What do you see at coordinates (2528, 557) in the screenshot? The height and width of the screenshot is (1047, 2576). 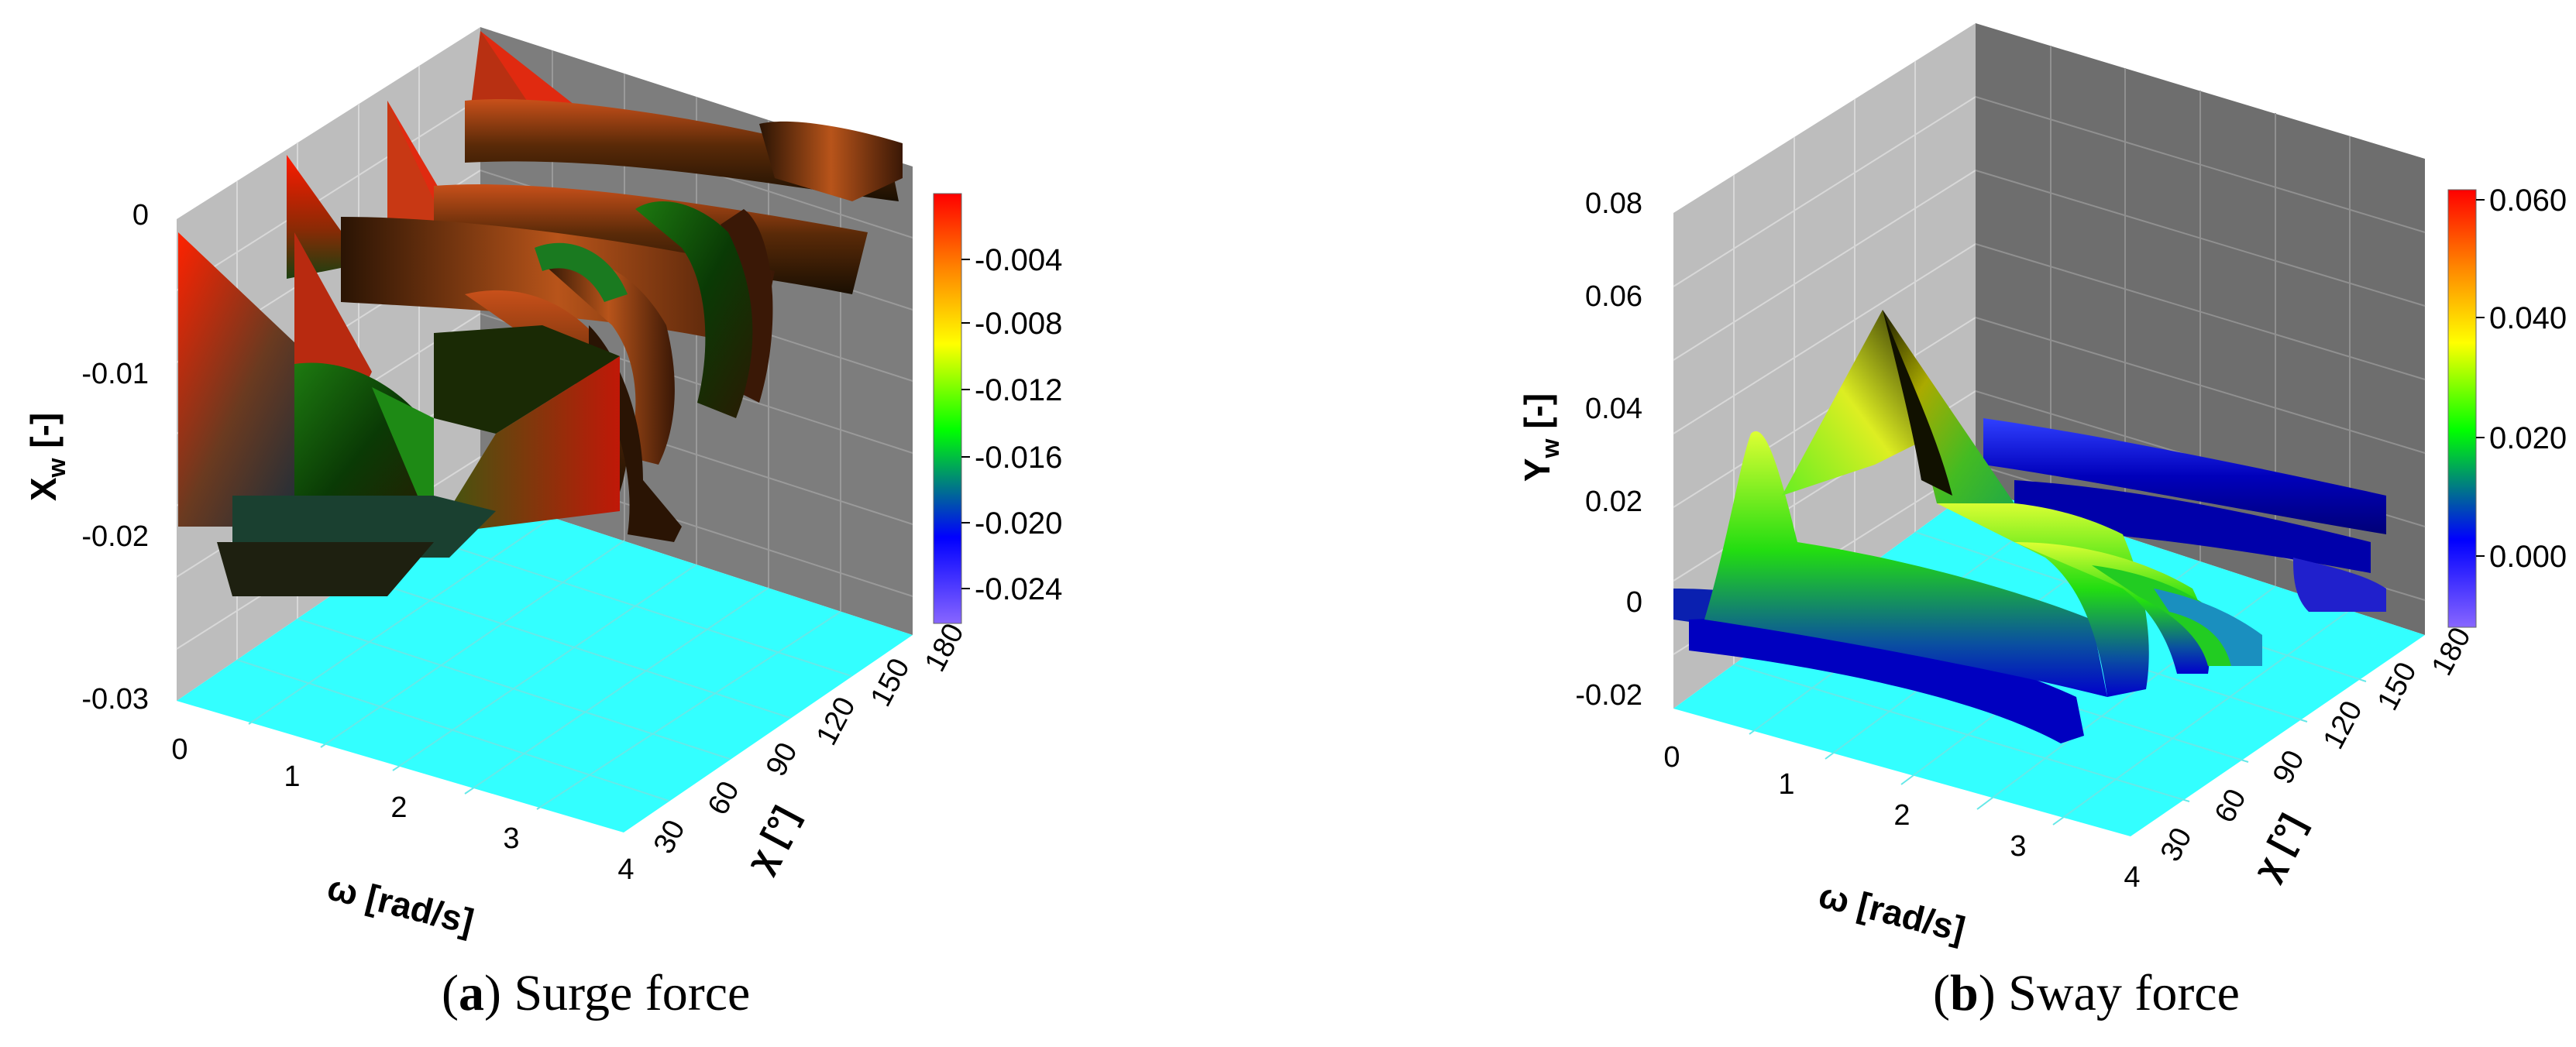 I see `chart-b-colorbar-tick: 0.000` at bounding box center [2528, 557].